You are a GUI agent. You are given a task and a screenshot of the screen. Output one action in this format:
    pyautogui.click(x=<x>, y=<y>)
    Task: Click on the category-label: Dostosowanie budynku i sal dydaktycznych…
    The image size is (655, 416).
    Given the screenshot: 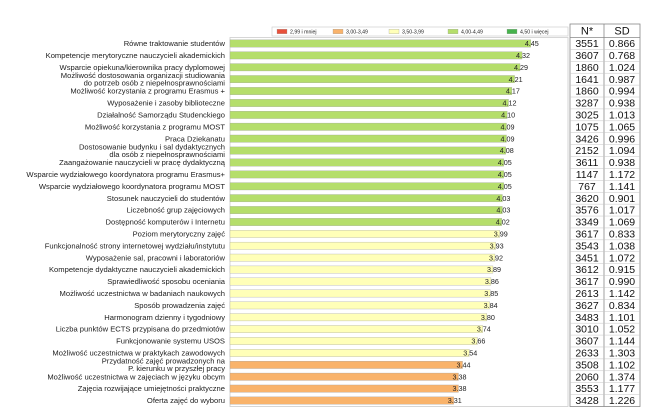 What is the action you would take?
    pyautogui.click(x=152, y=150)
    